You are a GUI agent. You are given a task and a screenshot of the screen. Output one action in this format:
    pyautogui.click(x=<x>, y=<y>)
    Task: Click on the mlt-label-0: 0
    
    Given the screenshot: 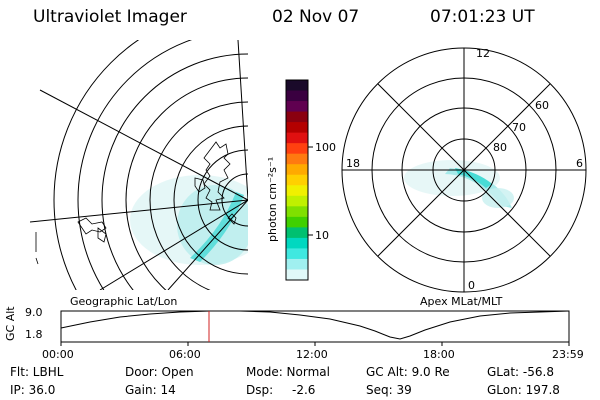 What is the action you would take?
    pyautogui.click(x=471, y=285)
    